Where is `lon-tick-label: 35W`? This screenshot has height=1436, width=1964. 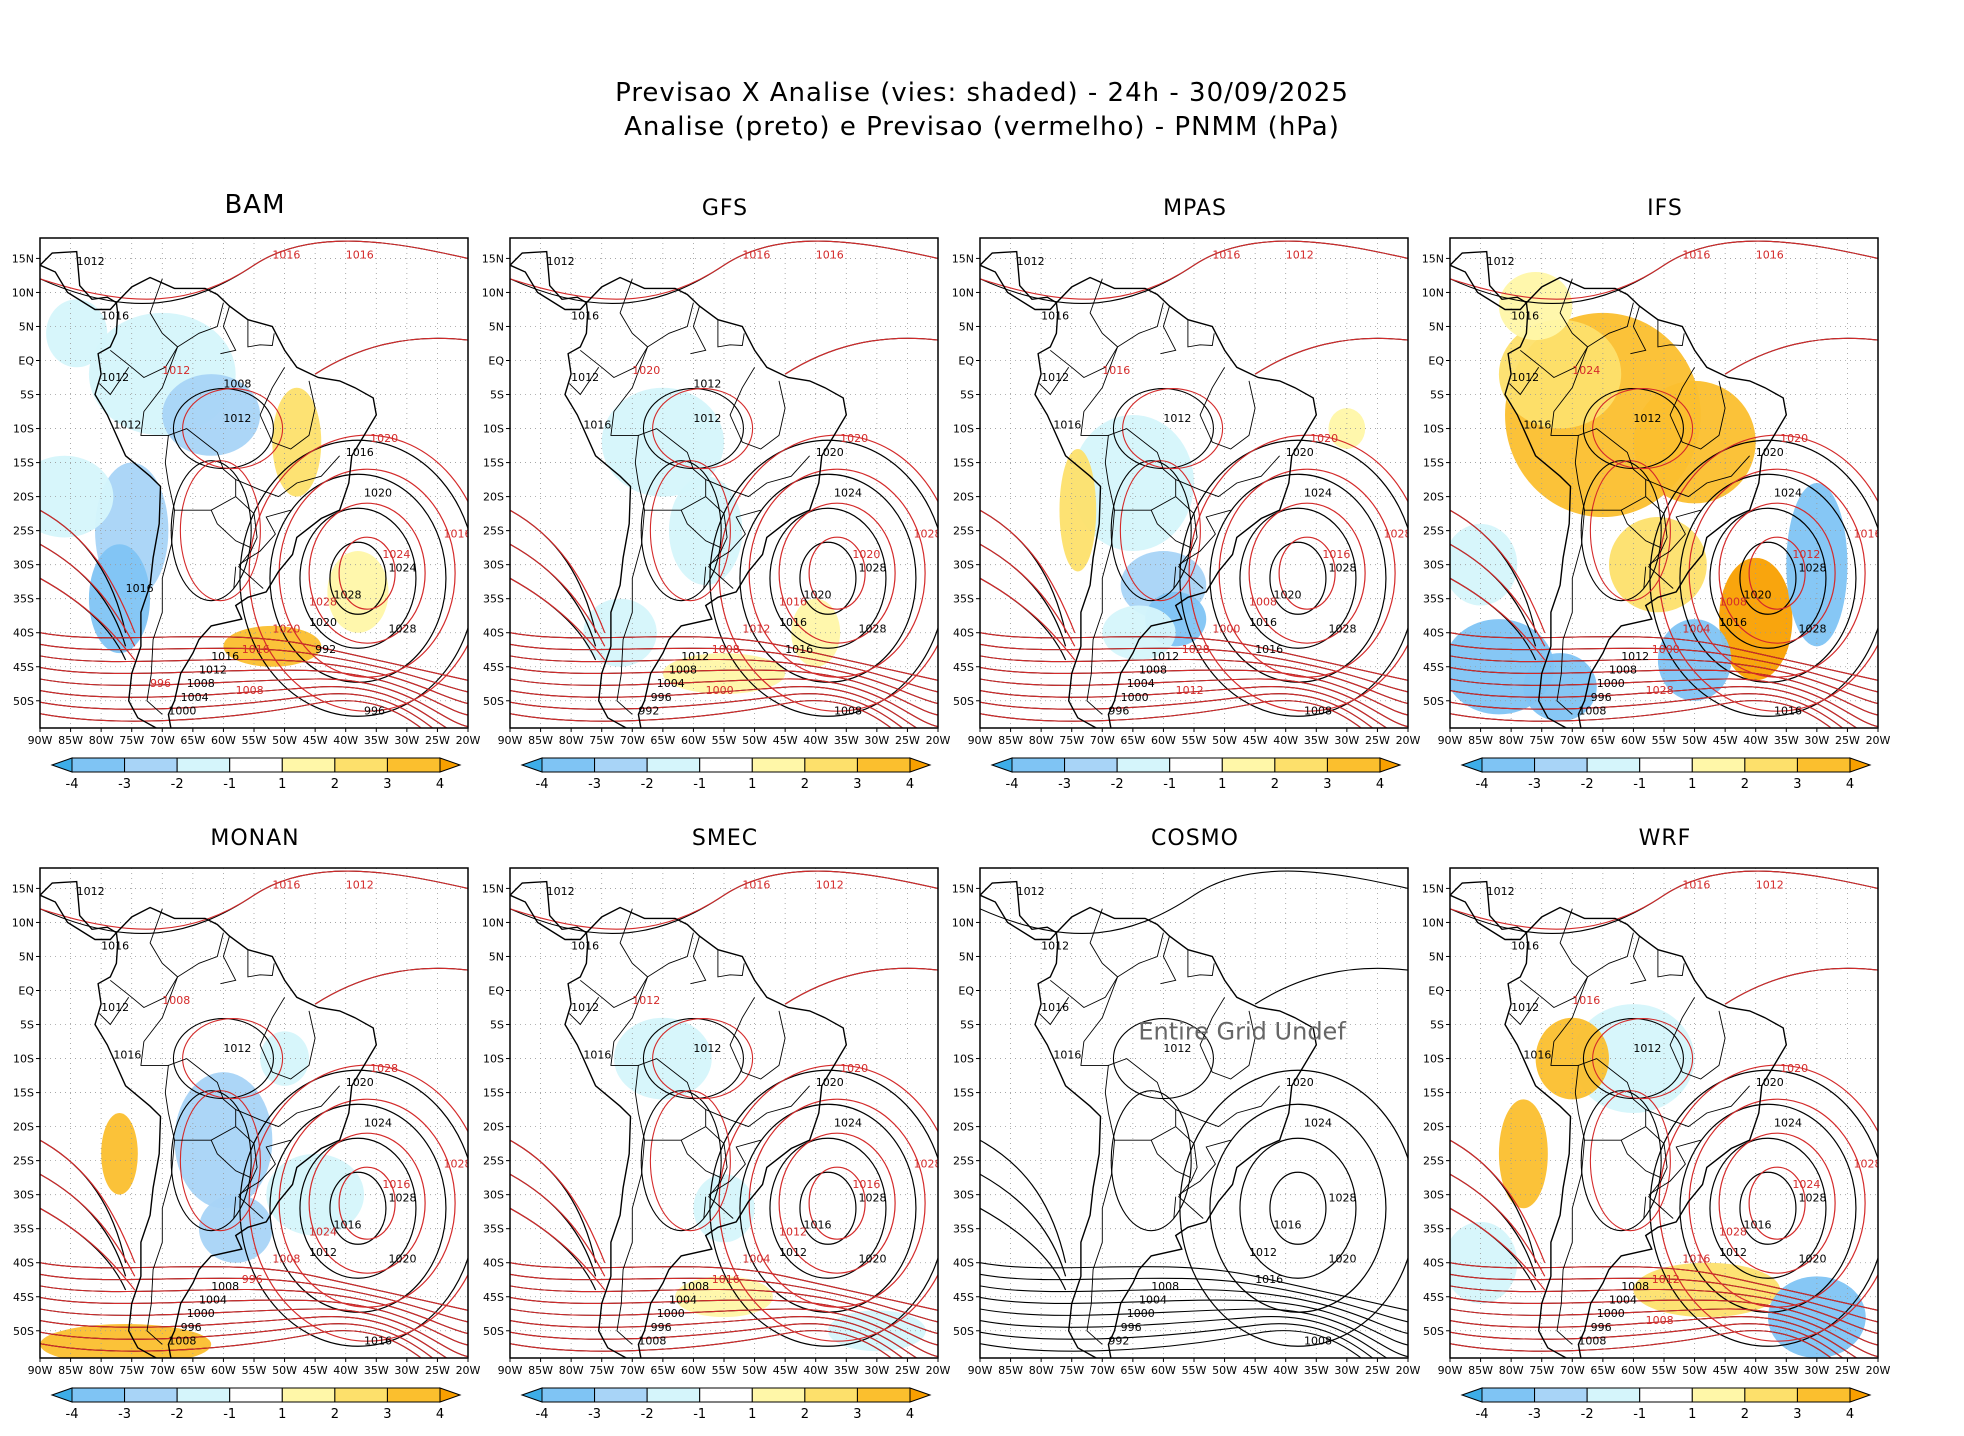
lon-tick-label: 35W is located at coordinates (376, 740).